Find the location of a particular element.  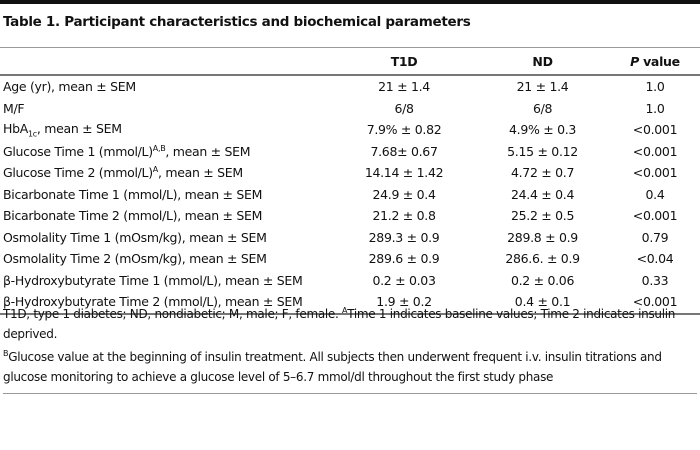

table-cell: Glucose Time 1 (mmol/L)A,B, mean ± SEM is located at coordinates (166, 152).